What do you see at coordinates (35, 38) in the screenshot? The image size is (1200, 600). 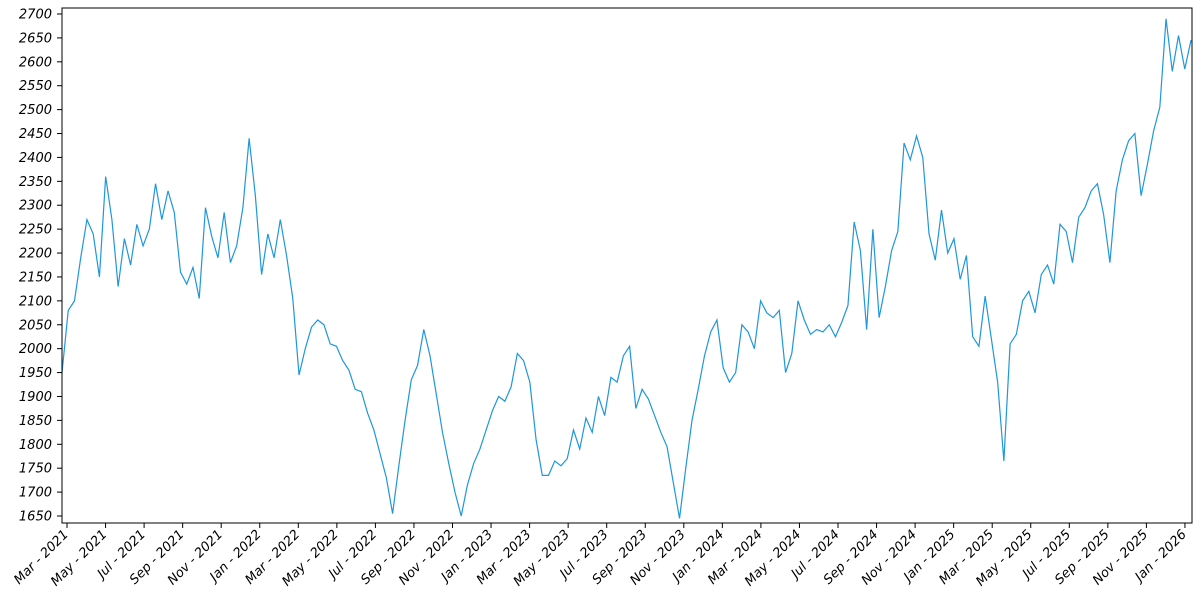 I see `y-tick-label: 2650` at bounding box center [35, 38].